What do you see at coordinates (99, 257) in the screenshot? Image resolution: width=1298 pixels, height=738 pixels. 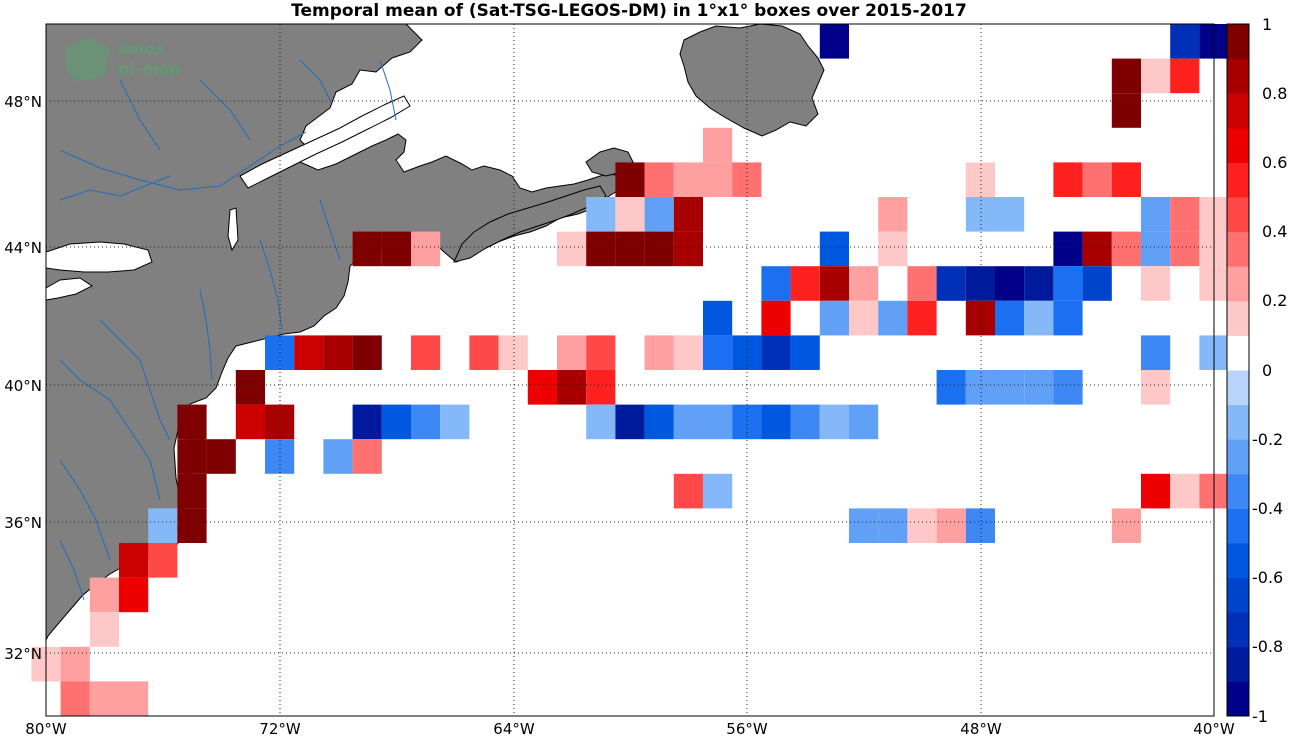 I see `lake-ontario` at bounding box center [99, 257].